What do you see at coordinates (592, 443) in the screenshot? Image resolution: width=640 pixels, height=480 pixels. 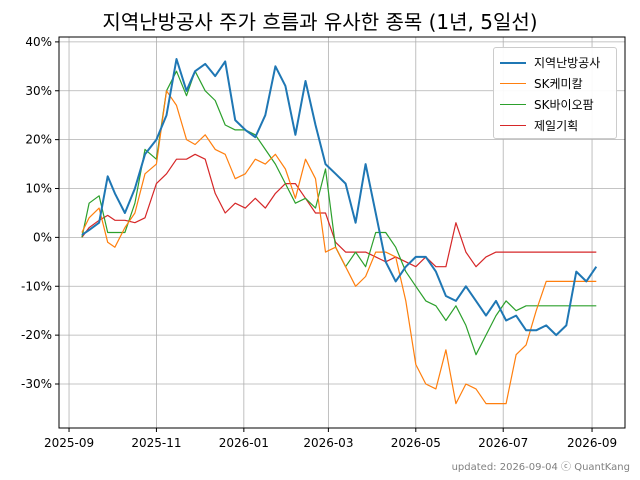 I see `x-tick-label: 2026-09` at bounding box center [592, 443].